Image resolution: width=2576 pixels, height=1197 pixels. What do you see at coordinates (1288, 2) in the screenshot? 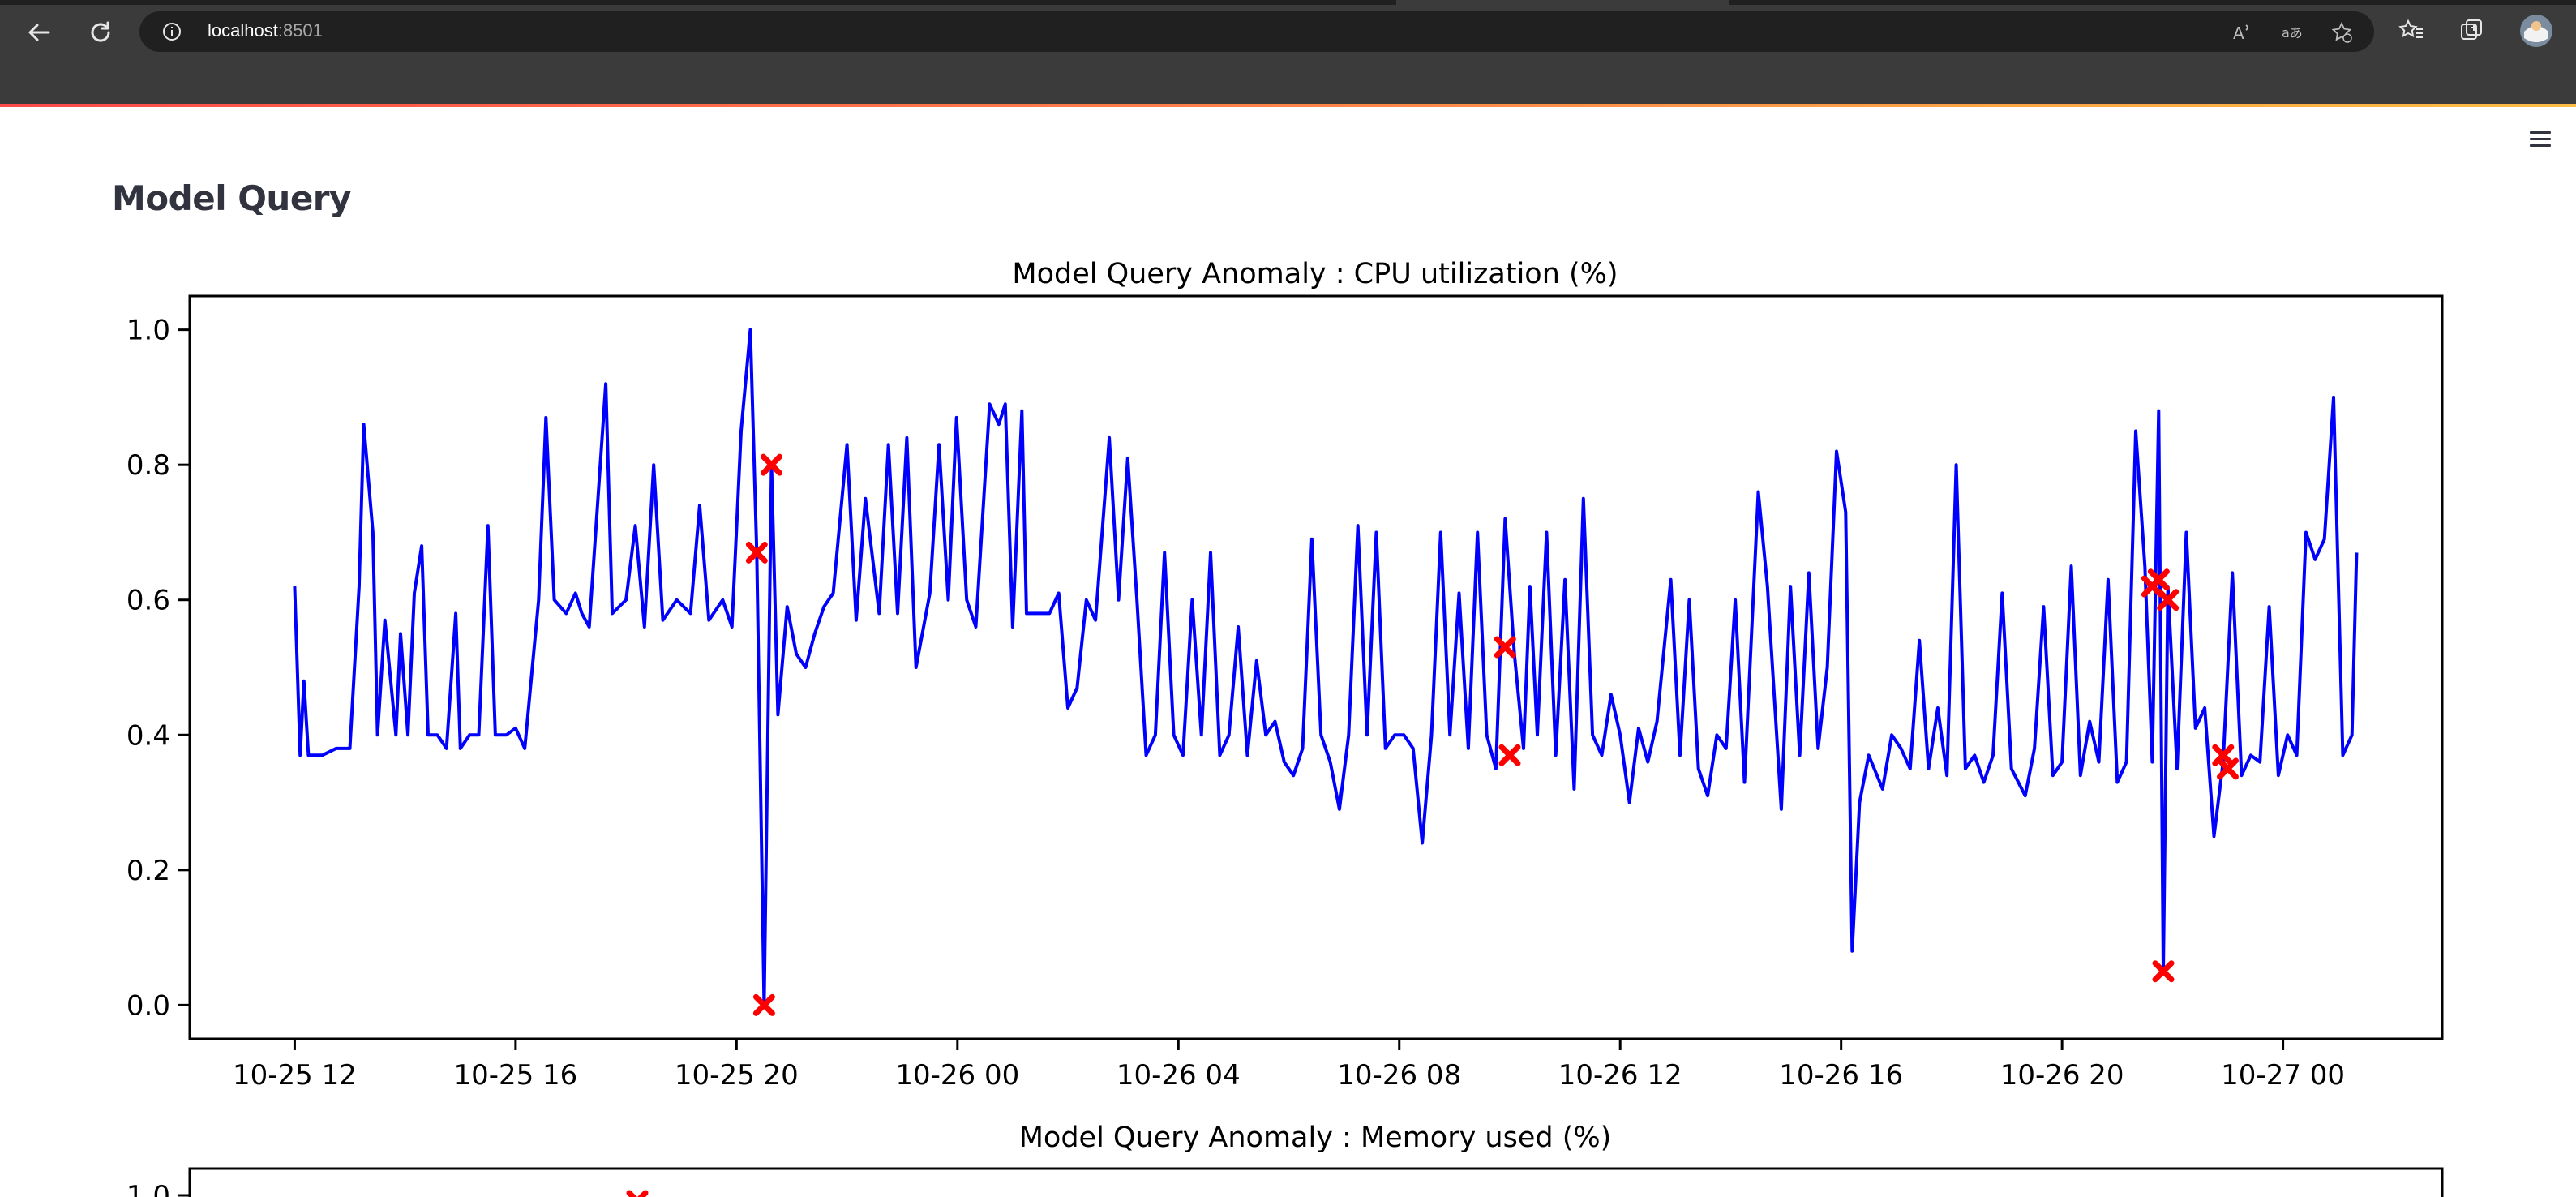
I see `tab-strip` at bounding box center [1288, 2].